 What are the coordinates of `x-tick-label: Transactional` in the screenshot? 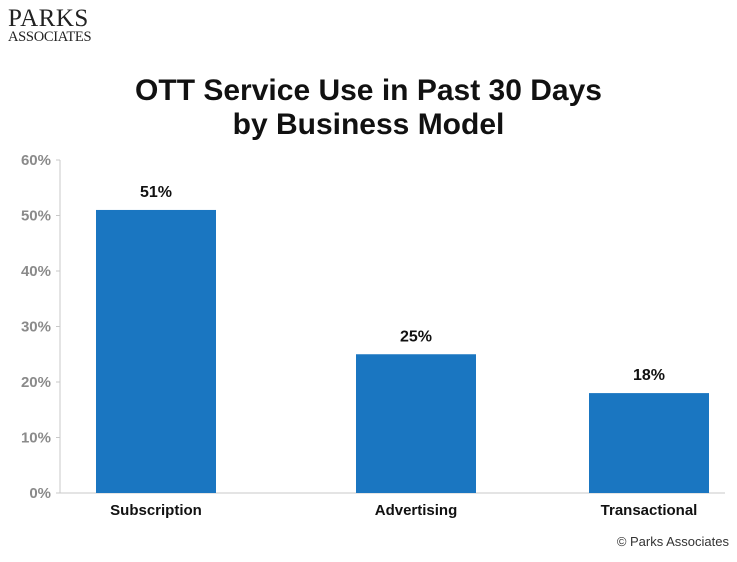 It's located at (649, 510).